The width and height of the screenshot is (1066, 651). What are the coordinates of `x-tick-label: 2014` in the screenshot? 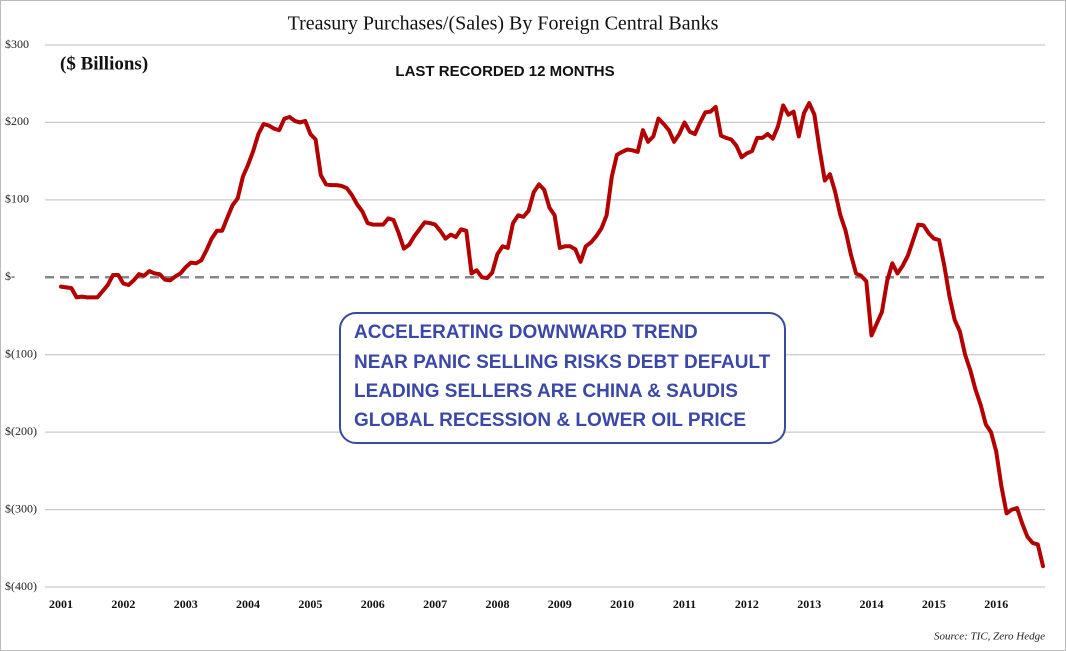 It's located at (872, 604).